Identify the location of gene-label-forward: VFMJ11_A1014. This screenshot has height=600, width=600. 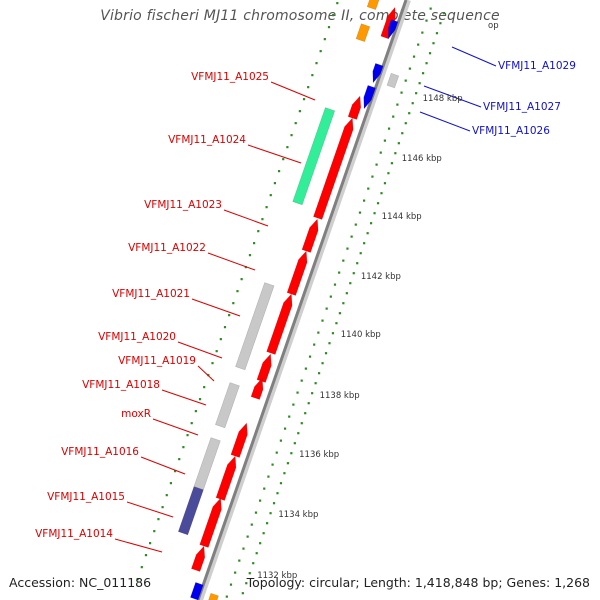
(74, 534).